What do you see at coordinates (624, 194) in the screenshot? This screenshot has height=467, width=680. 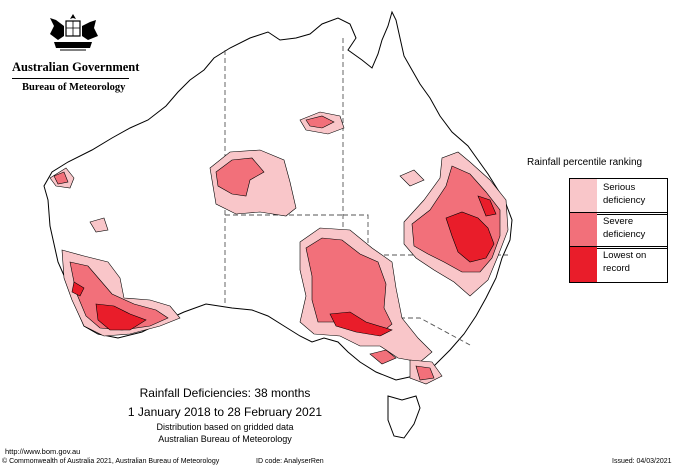 I see `legend-label-serious: Serious deficiency` at bounding box center [624, 194].